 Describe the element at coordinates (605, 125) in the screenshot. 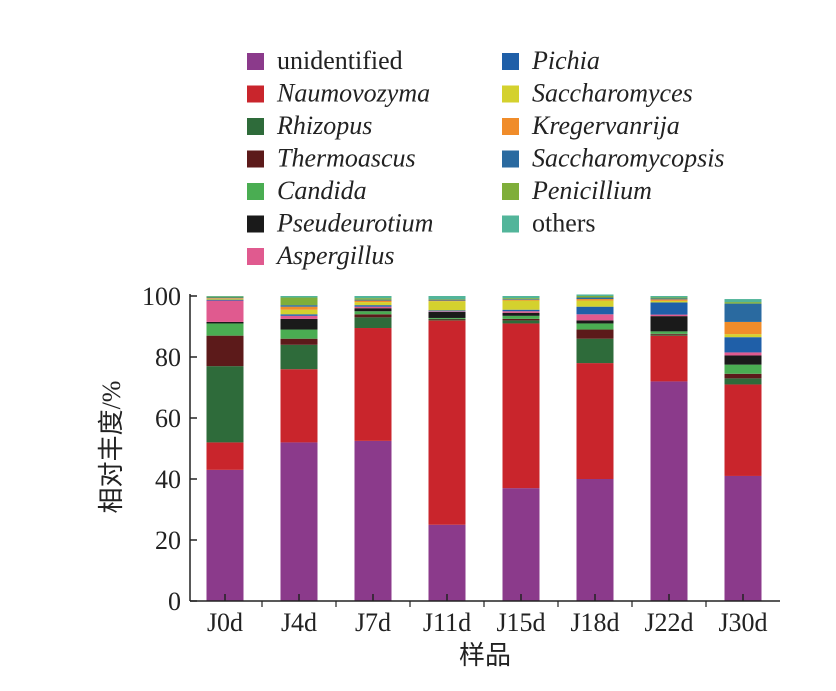

I see `legend-label: Kregervanrija` at that location.